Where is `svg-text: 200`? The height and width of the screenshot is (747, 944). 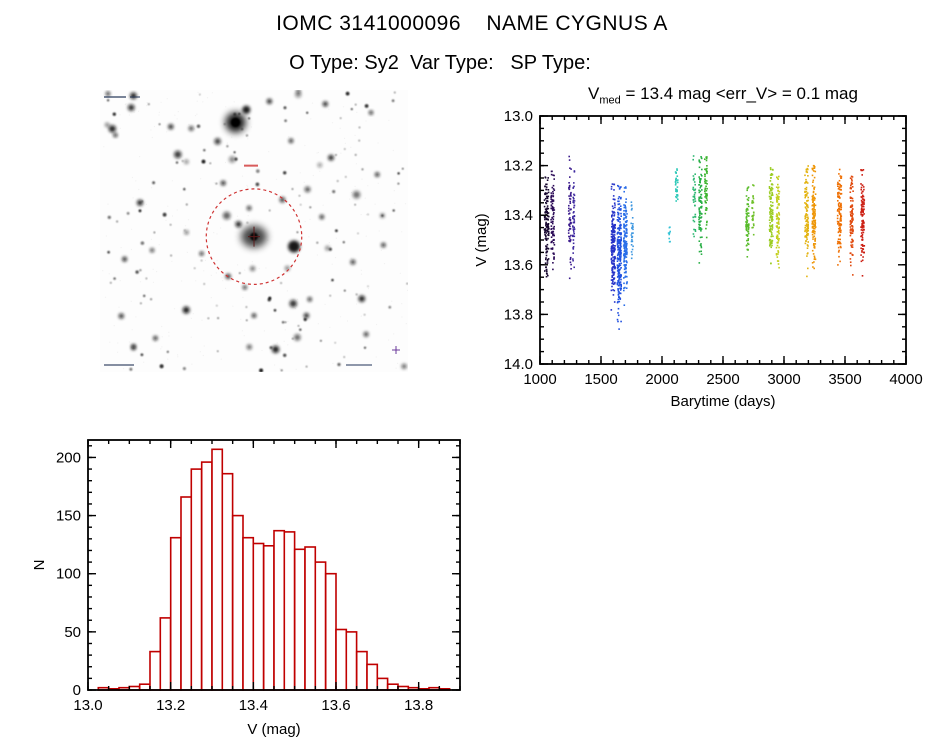 svg-text: 200 is located at coordinates (68, 457).